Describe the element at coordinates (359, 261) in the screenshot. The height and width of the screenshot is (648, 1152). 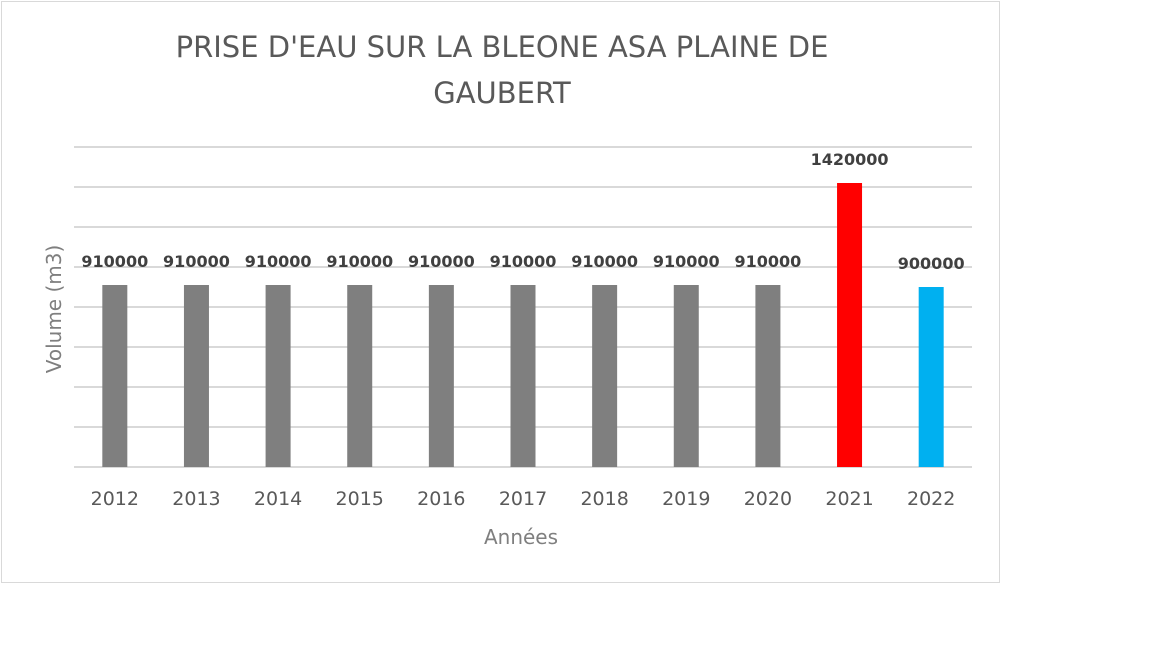
I see `data-label-2015: 910000` at that location.